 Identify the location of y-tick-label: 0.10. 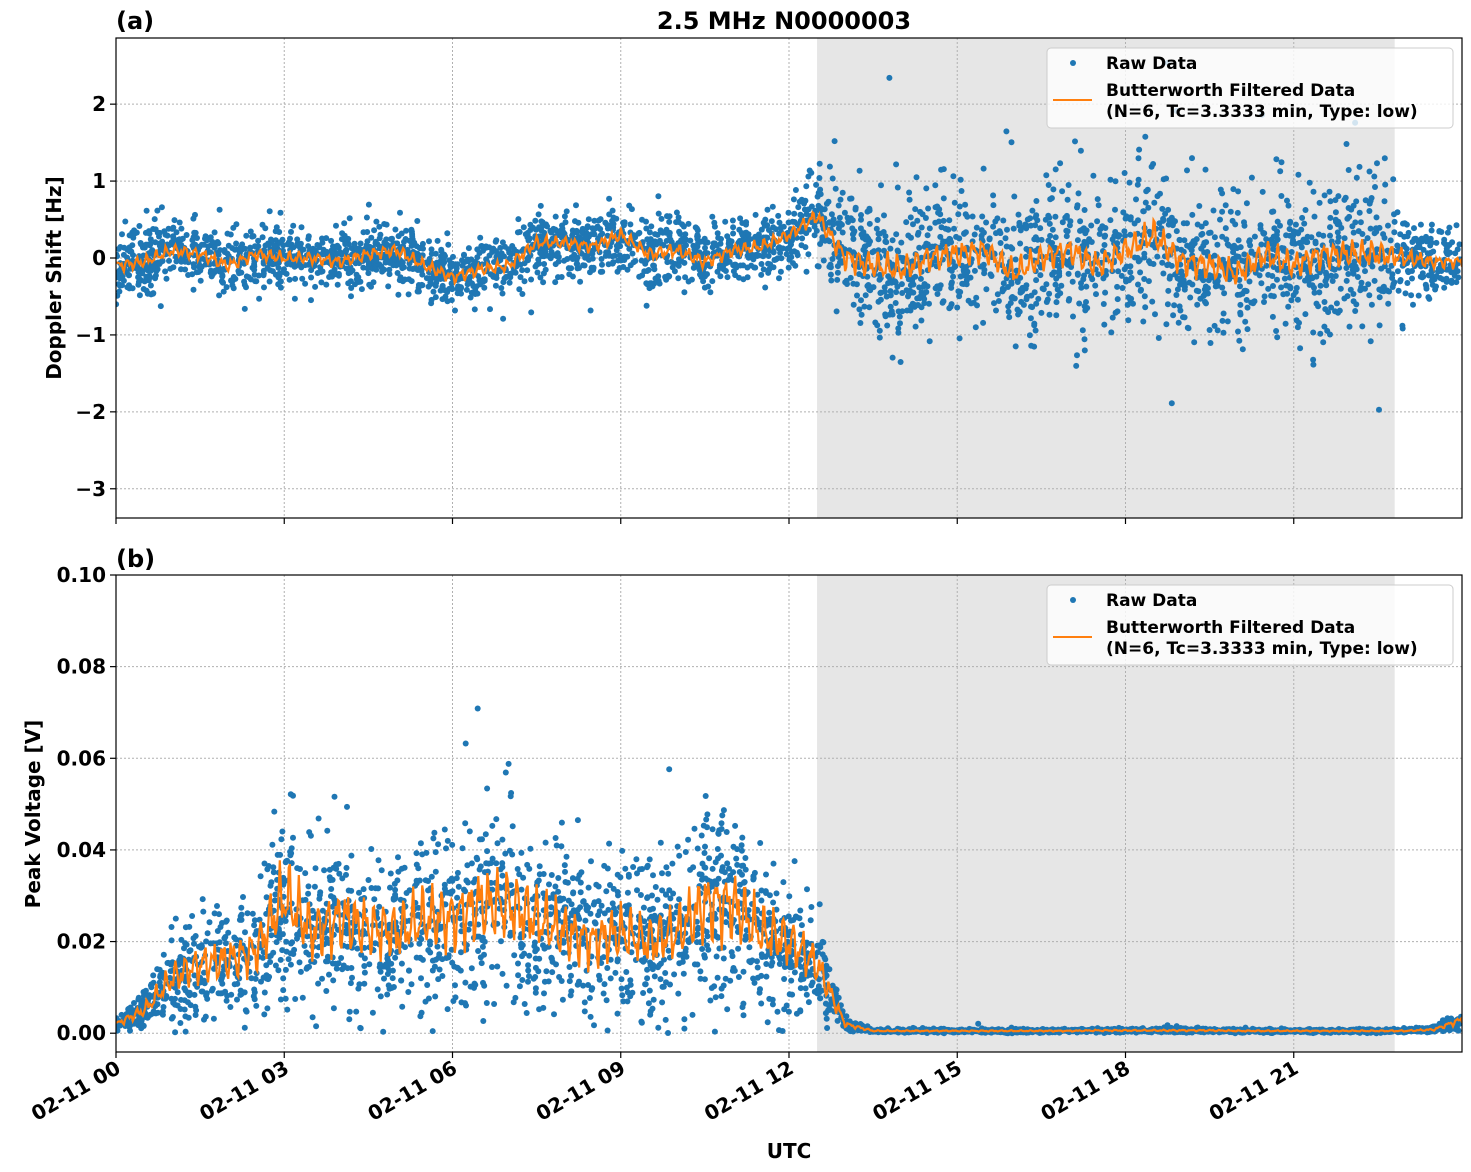
(81, 575).